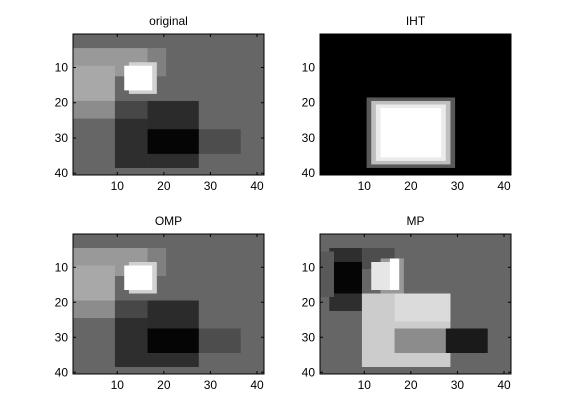 This screenshot has height=420, width=561. What do you see at coordinates (168, 221) in the screenshot?
I see `panel-title: OMP` at bounding box center [168, 221].